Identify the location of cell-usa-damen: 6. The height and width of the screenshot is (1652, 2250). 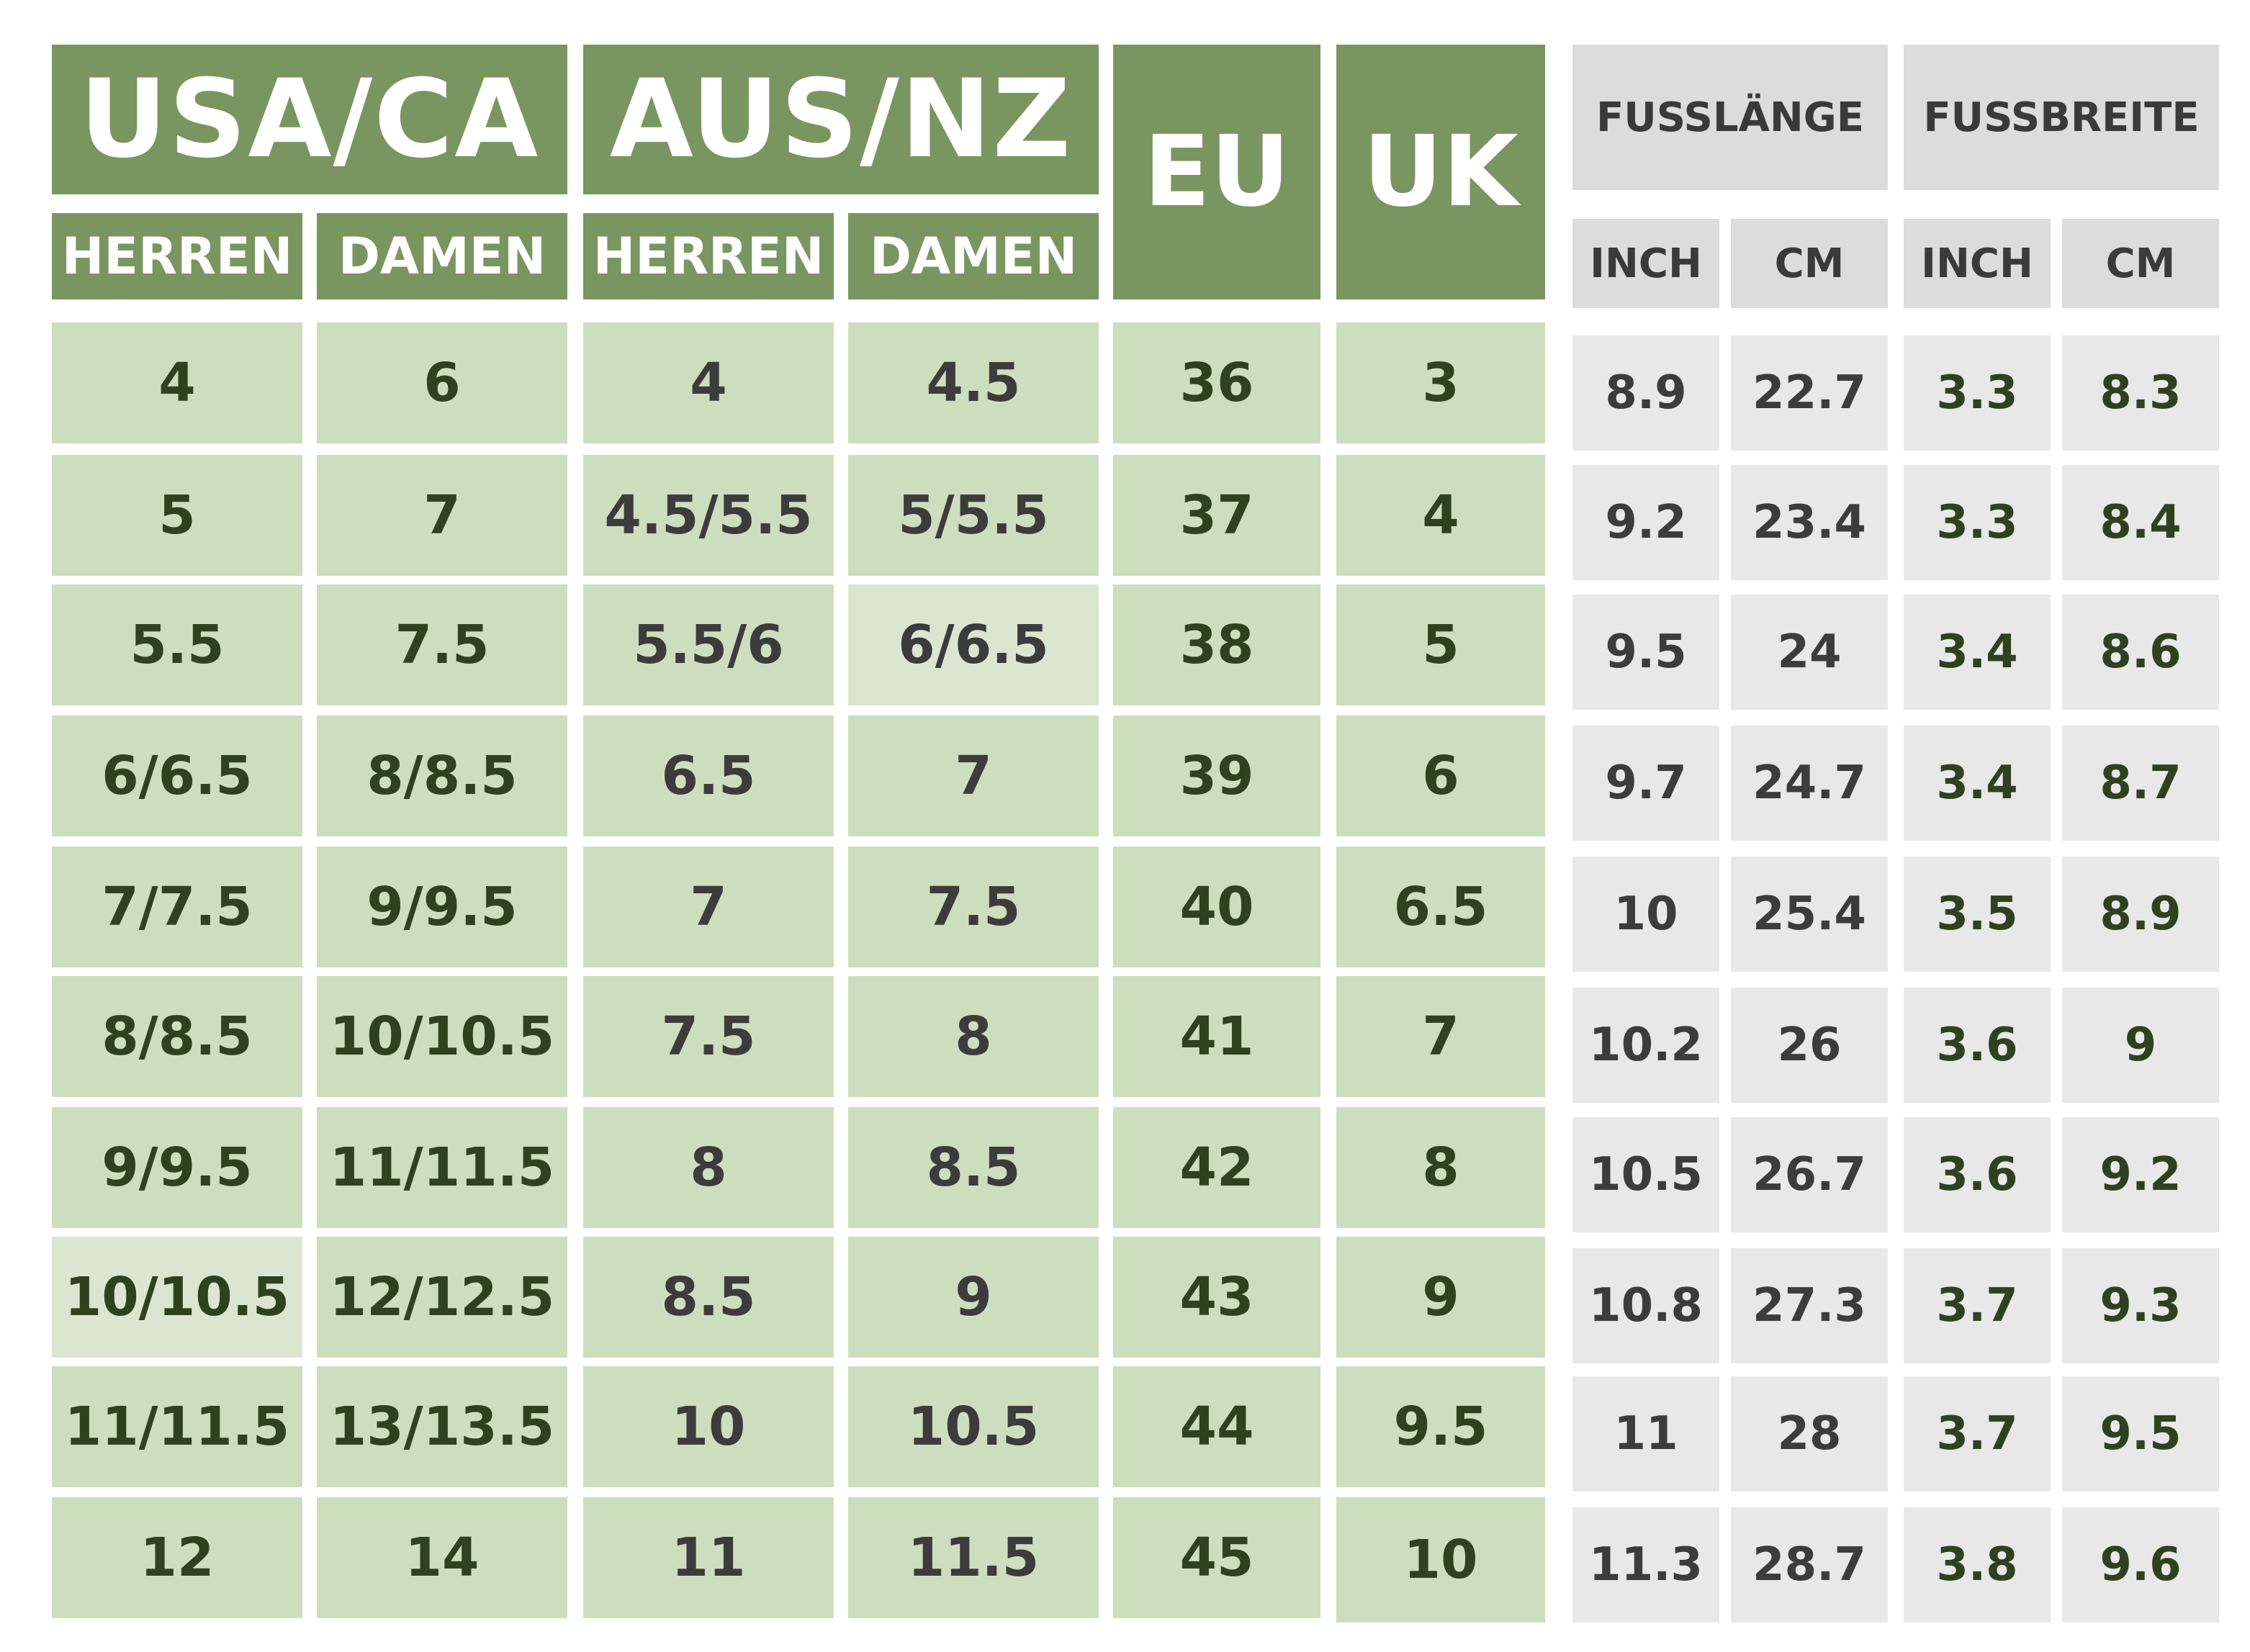
(442, 382).